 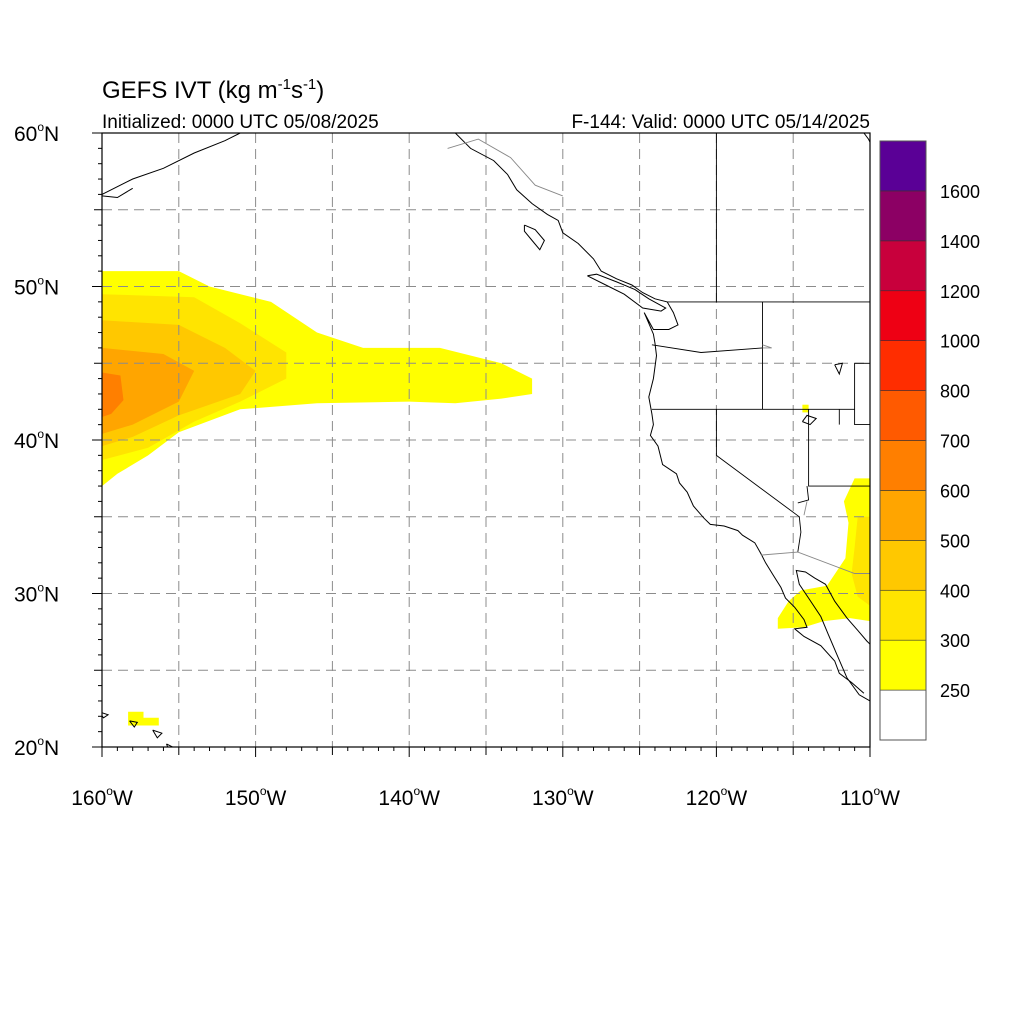 I want to click on valid-time-label: F-144: Valid: 0000 UTC 05/14/2025, so click(x=720, y=122).